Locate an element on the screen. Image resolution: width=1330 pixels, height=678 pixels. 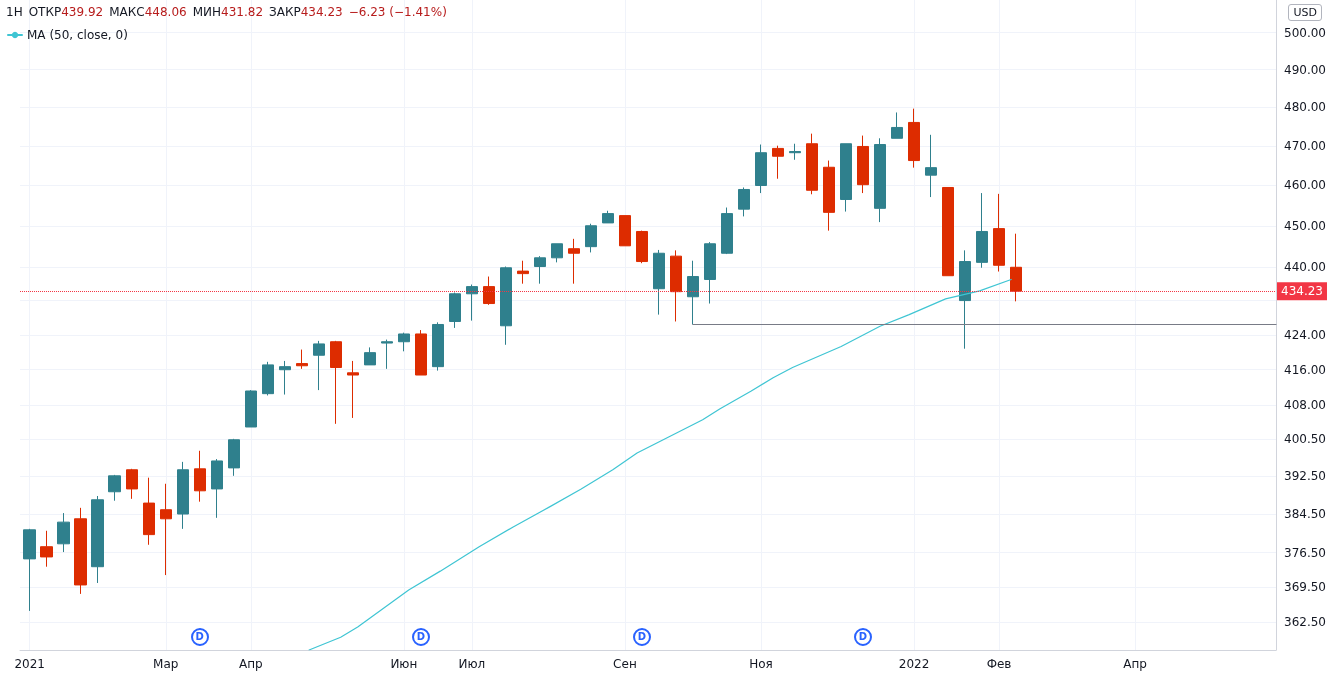
y-tick-label: 480.00 is located at coordinates (1305, 107).